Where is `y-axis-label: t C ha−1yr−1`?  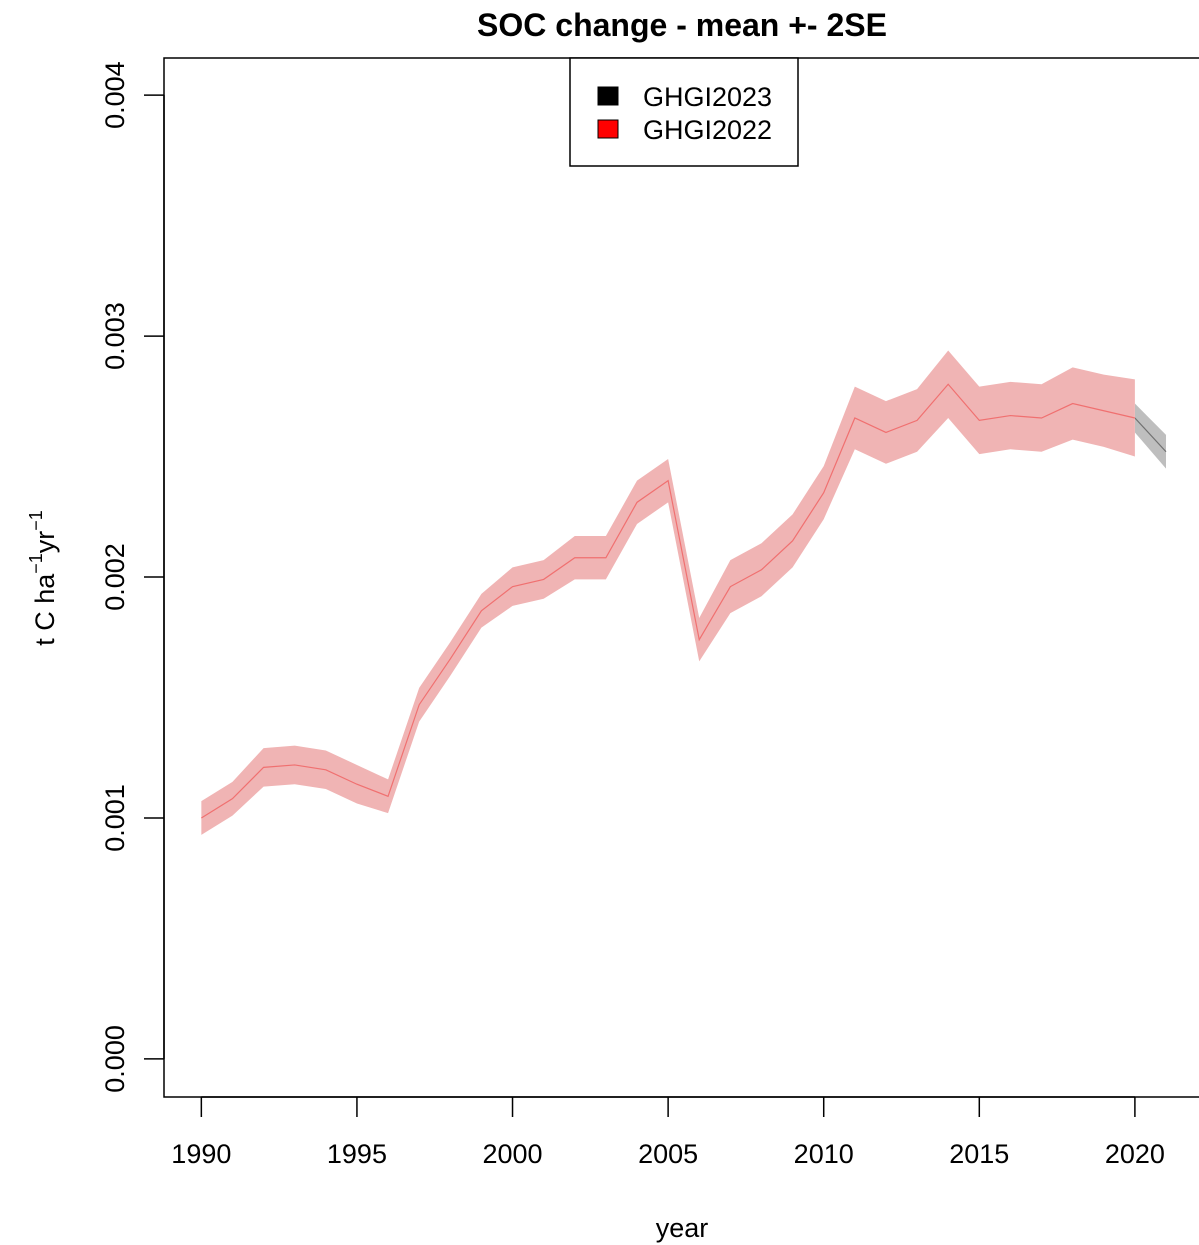
y-axis-label: t C ha−1yr−1 is located at coordinates (43, 578).